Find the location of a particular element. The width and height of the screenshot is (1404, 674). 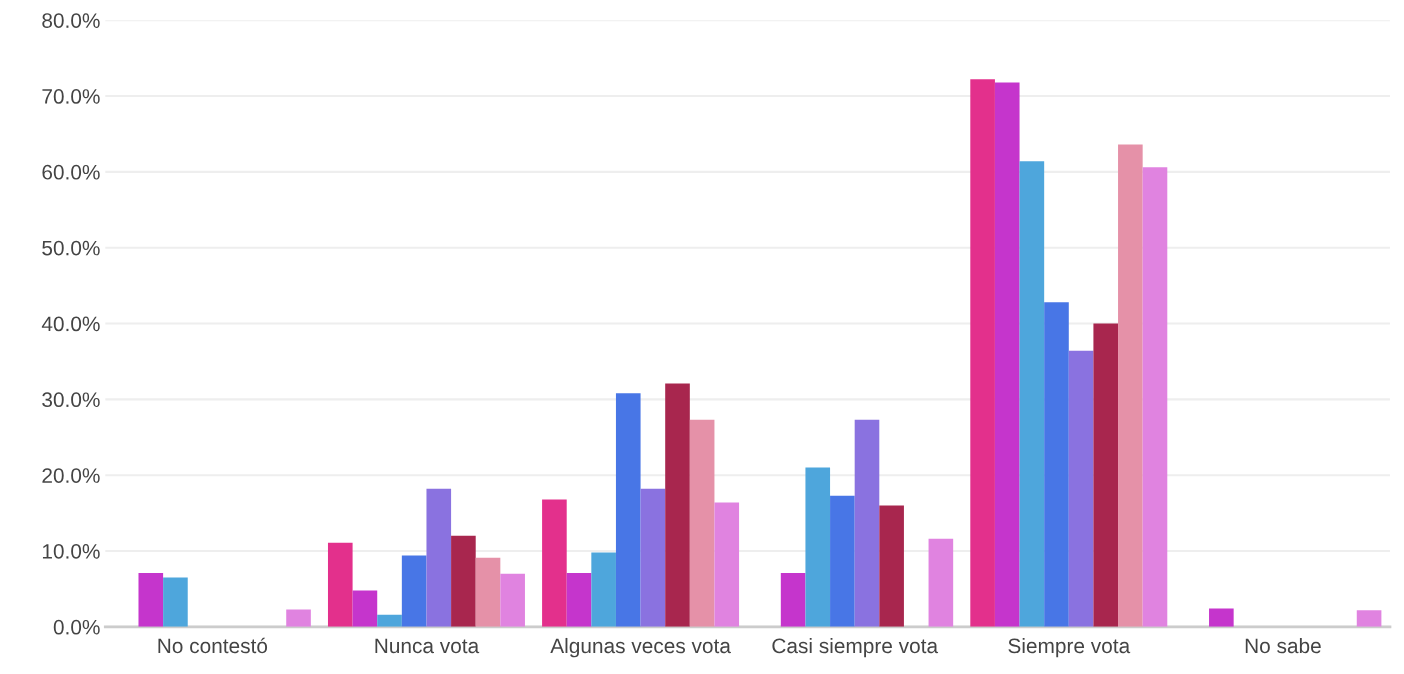

y-tick-label: 0.0% is located at coordinates (76, 627).